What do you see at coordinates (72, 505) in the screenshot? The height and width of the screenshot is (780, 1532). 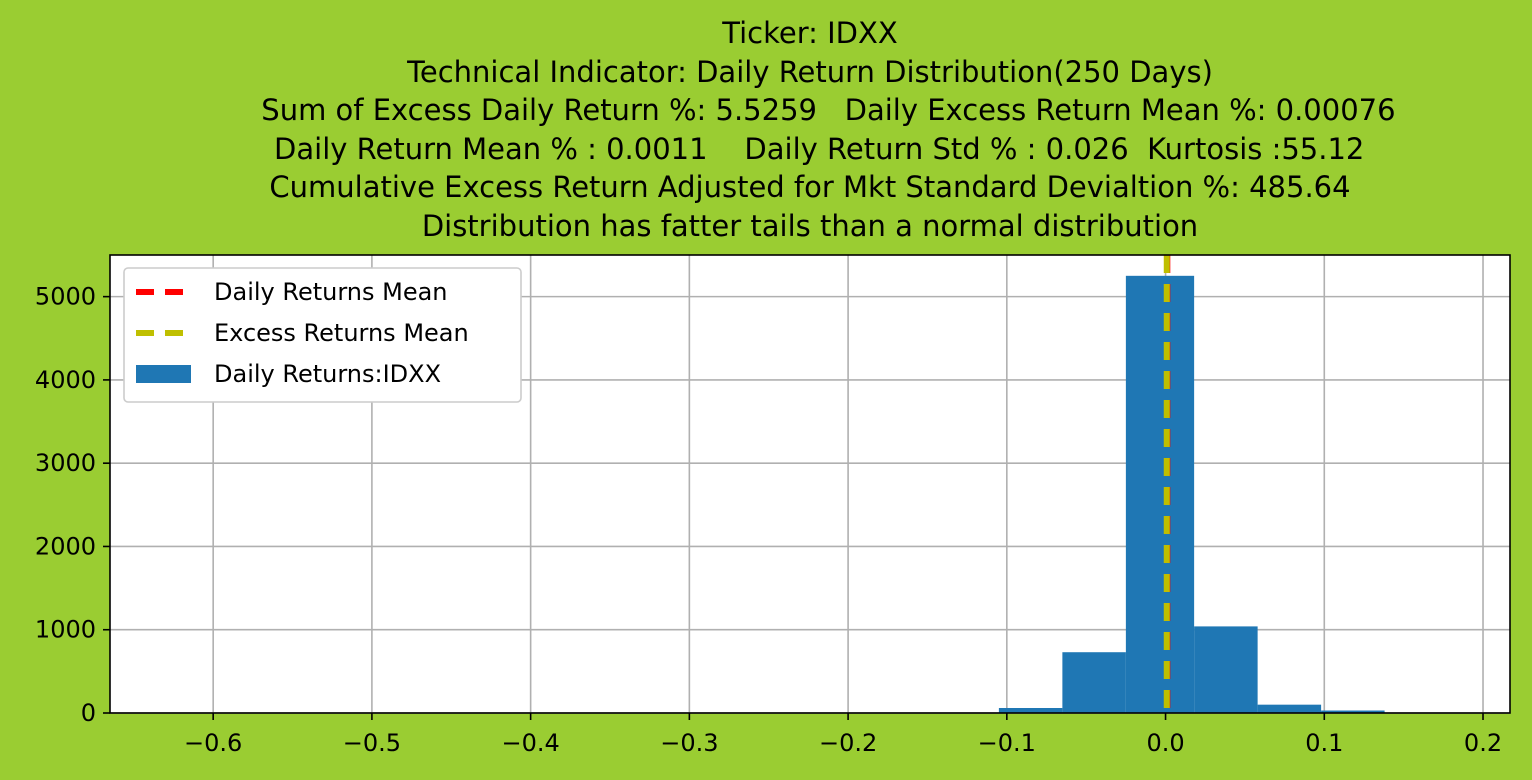 I see `y-axis: 0 1000 2000 3000 4000 5000` at bounding box center [72, 505].